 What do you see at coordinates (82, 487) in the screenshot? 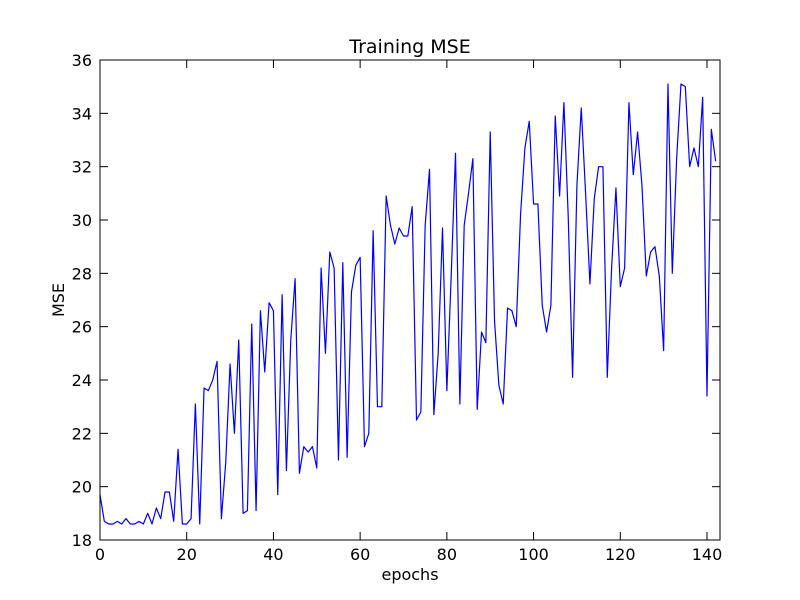
I see `y-tick-label: 20` at bounding box center [82, 487].